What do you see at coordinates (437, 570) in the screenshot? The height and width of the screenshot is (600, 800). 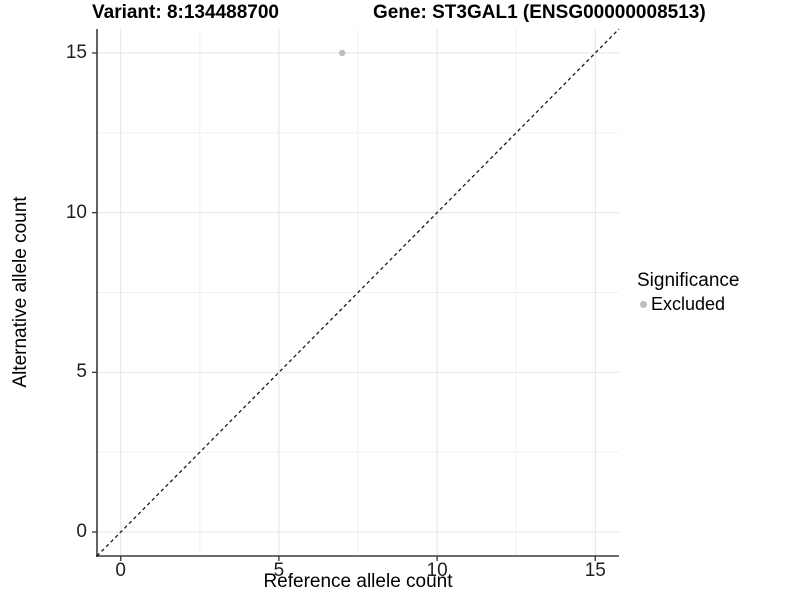 I see `x-tick-label: 10` at bounding box center [437, 570].